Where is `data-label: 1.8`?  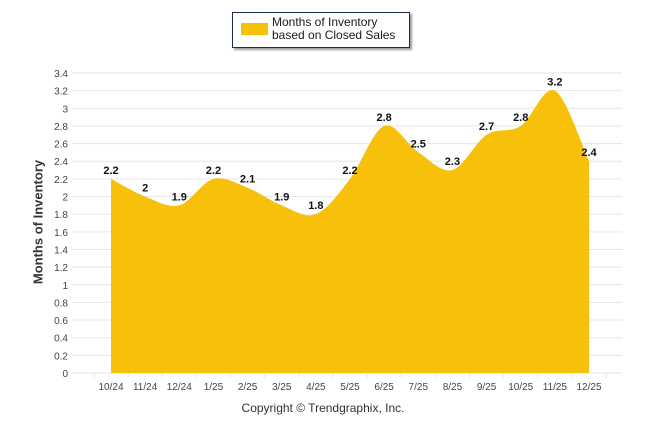 data-label: 1.8 is located at coordinates (315, 206).